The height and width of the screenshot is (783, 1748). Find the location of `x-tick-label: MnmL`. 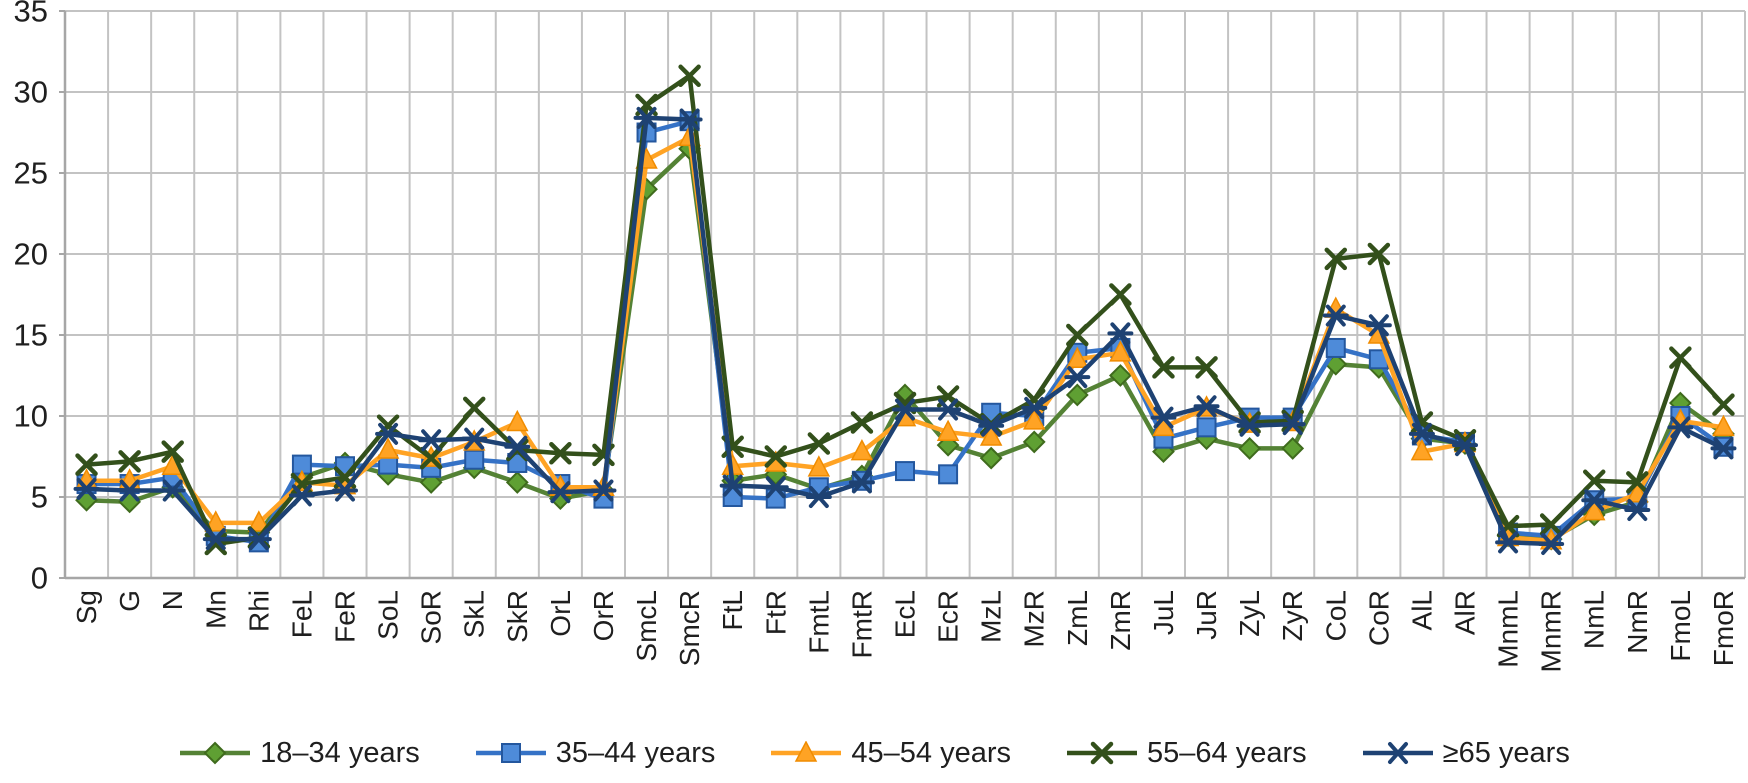

x-tick-label: MnmL is located at coordinates (1508, 629).